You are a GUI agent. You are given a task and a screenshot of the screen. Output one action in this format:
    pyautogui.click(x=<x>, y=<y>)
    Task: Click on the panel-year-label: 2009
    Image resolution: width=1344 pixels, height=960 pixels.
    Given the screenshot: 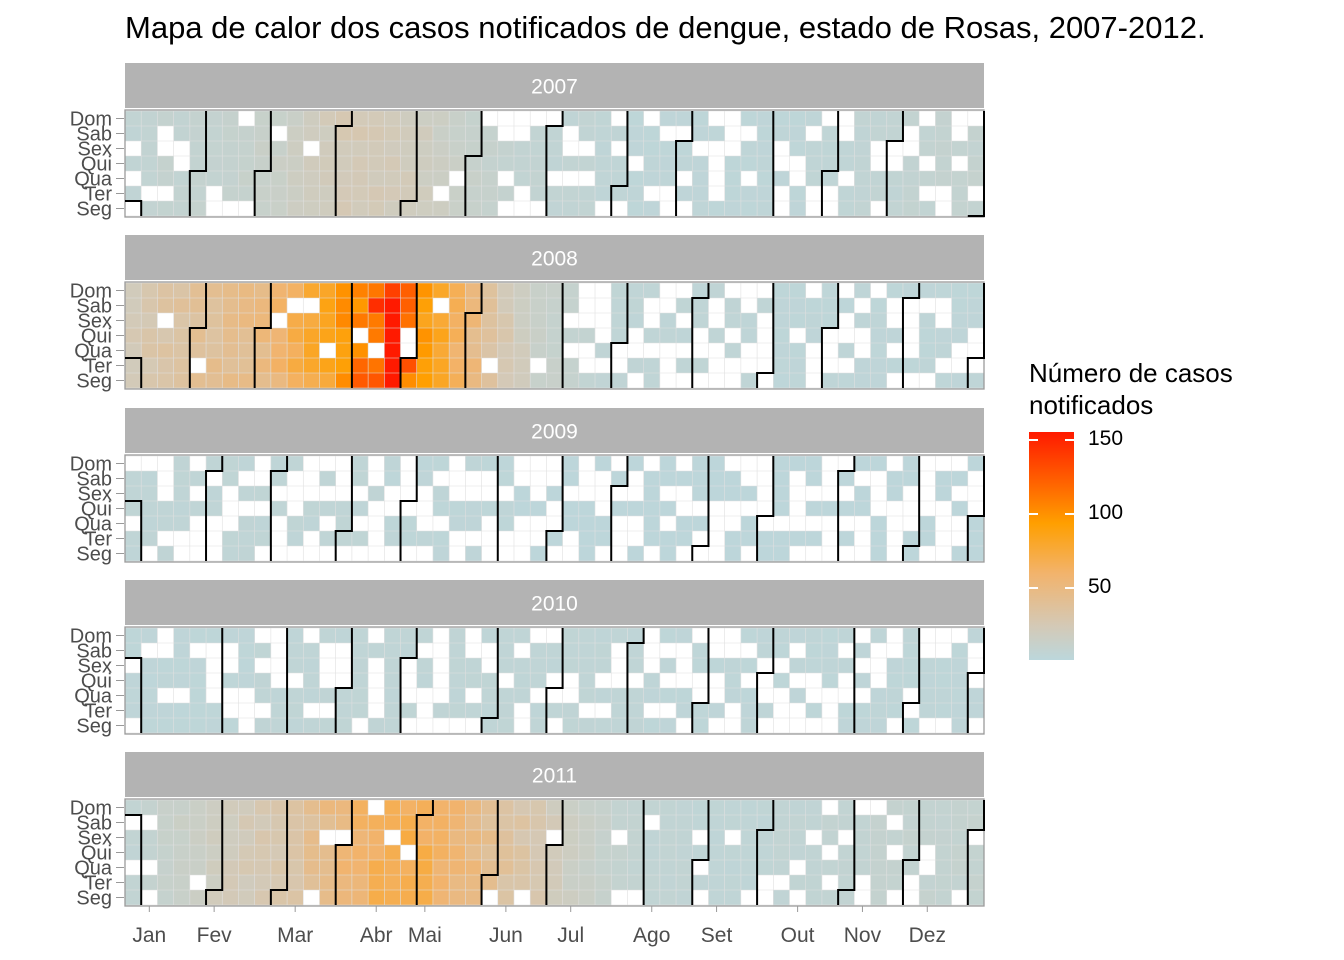 What is the action you would take?
    pyautogui.click(x=554, y=432)
    